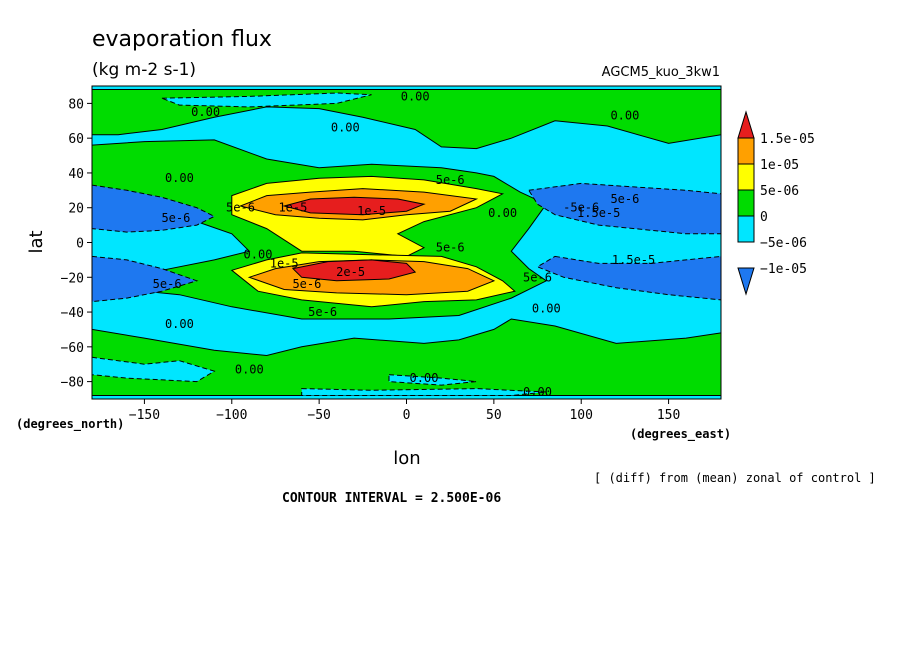 This screenshot has height=654, width=904. Describe the element at coordinates (182, 39) in the screenshot. I see `chart-title: evaporation flux` at that location.